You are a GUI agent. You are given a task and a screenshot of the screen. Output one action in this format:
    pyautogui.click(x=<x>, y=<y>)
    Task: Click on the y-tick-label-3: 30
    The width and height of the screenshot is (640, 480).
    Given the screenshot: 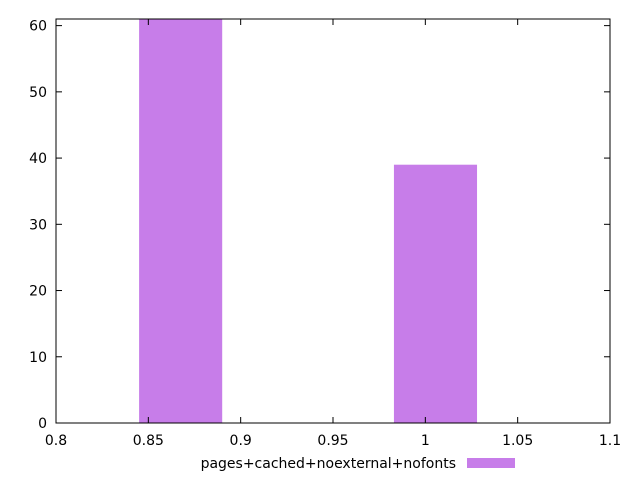 What is the action you would take?
    pyautogui.click(x=38, y=225)
    